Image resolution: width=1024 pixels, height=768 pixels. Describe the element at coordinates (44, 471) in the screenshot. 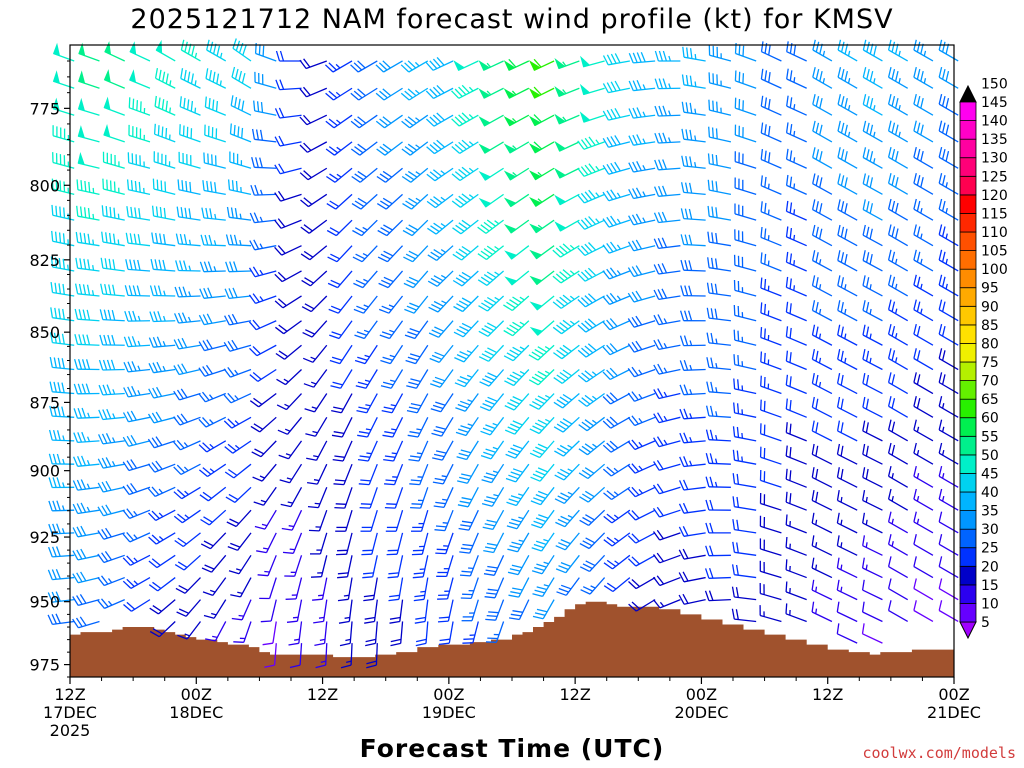

I see `y-tick-label: 900` at that location.